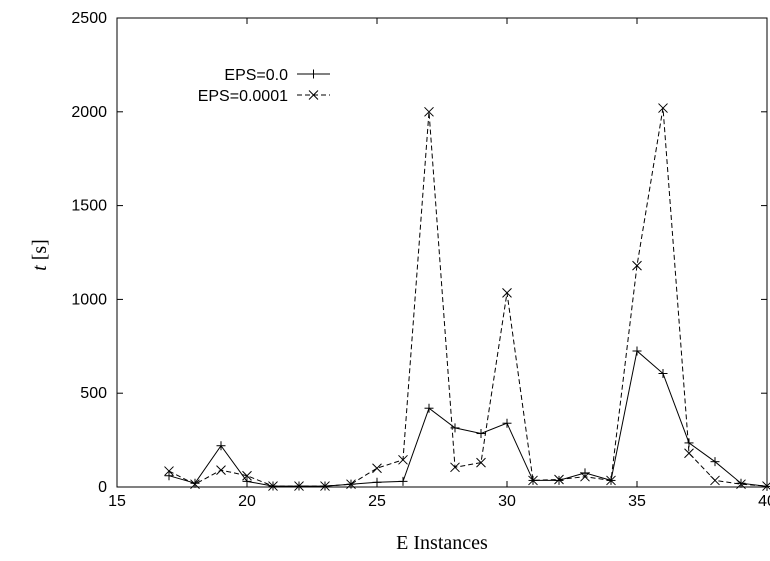 The image size is (770, 561). I want to click on y-tick-label: 0, so click(102, 487).